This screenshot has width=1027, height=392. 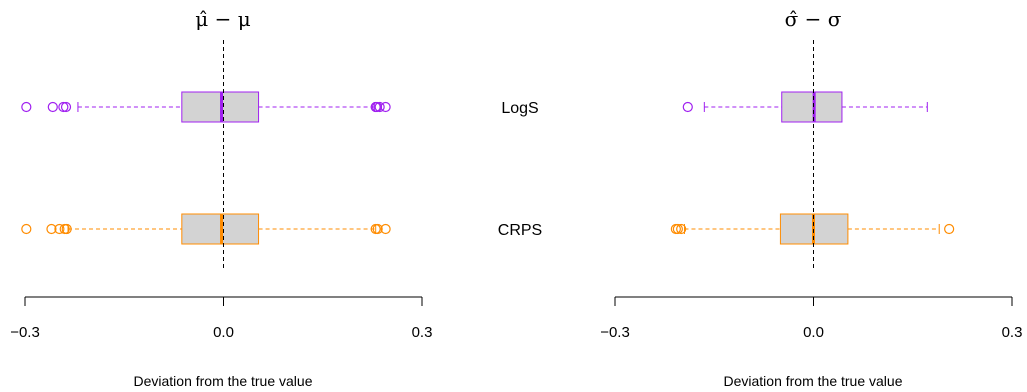 What do you see at coordinates (519, 108) in the screenshot?
I see `row-label-logs: LogS` at bounding box center [519, 108].